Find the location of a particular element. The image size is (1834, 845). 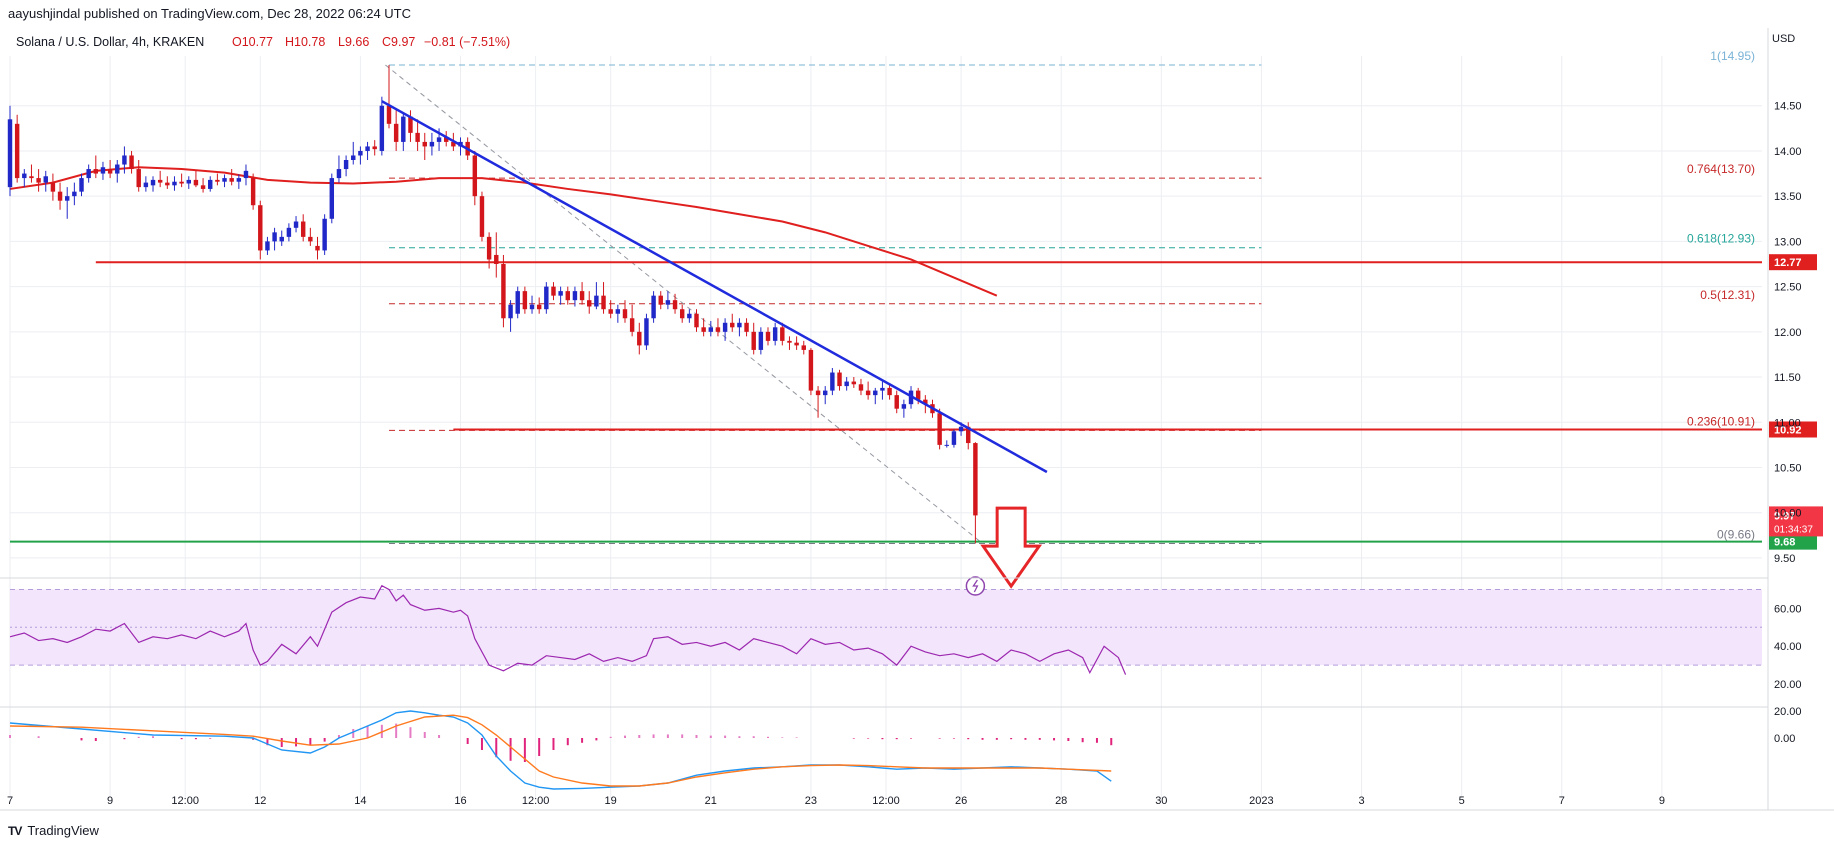

y-tick-label: 12.50 is located at coordinates (1788, 288).